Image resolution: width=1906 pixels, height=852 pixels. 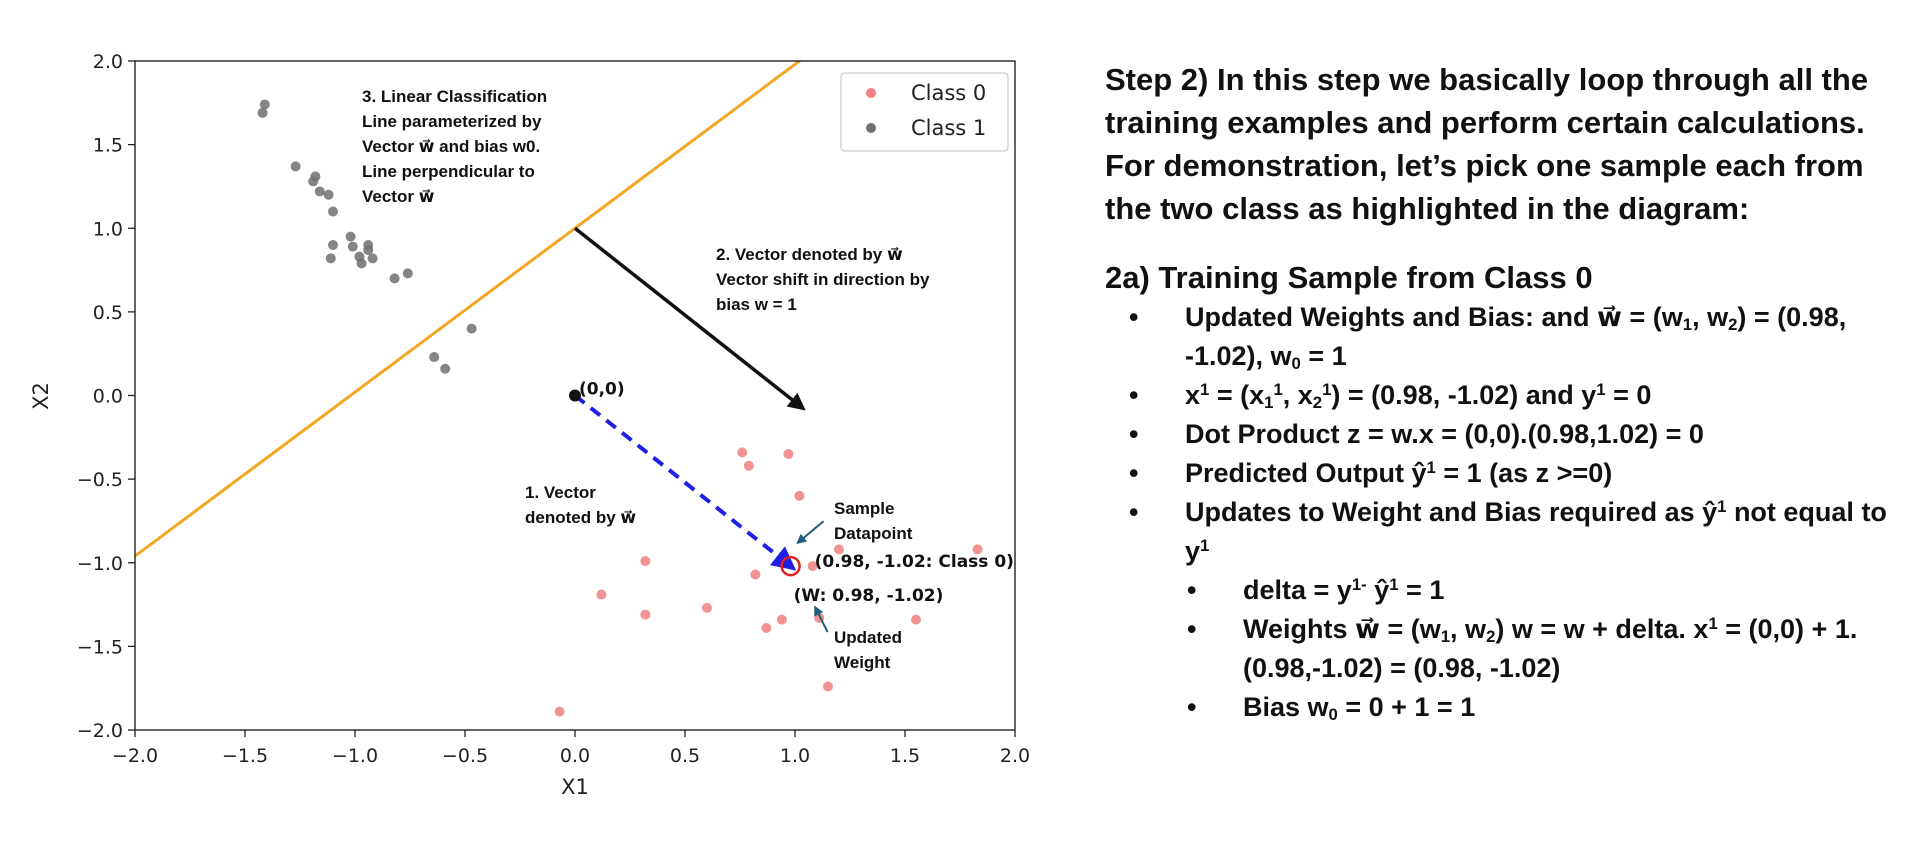 What do you see at coordinates (108, 229) in the screenshot?
I see `y-tick-label: 1.0` at bounding box center [108, 229].